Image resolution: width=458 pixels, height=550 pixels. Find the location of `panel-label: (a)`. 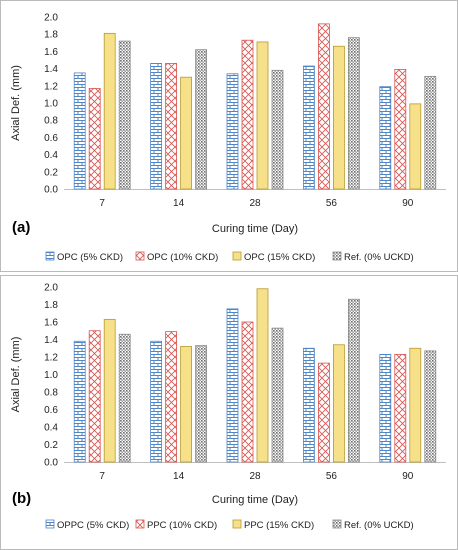

panel-label: (a) is located at coordinates (21, 227).